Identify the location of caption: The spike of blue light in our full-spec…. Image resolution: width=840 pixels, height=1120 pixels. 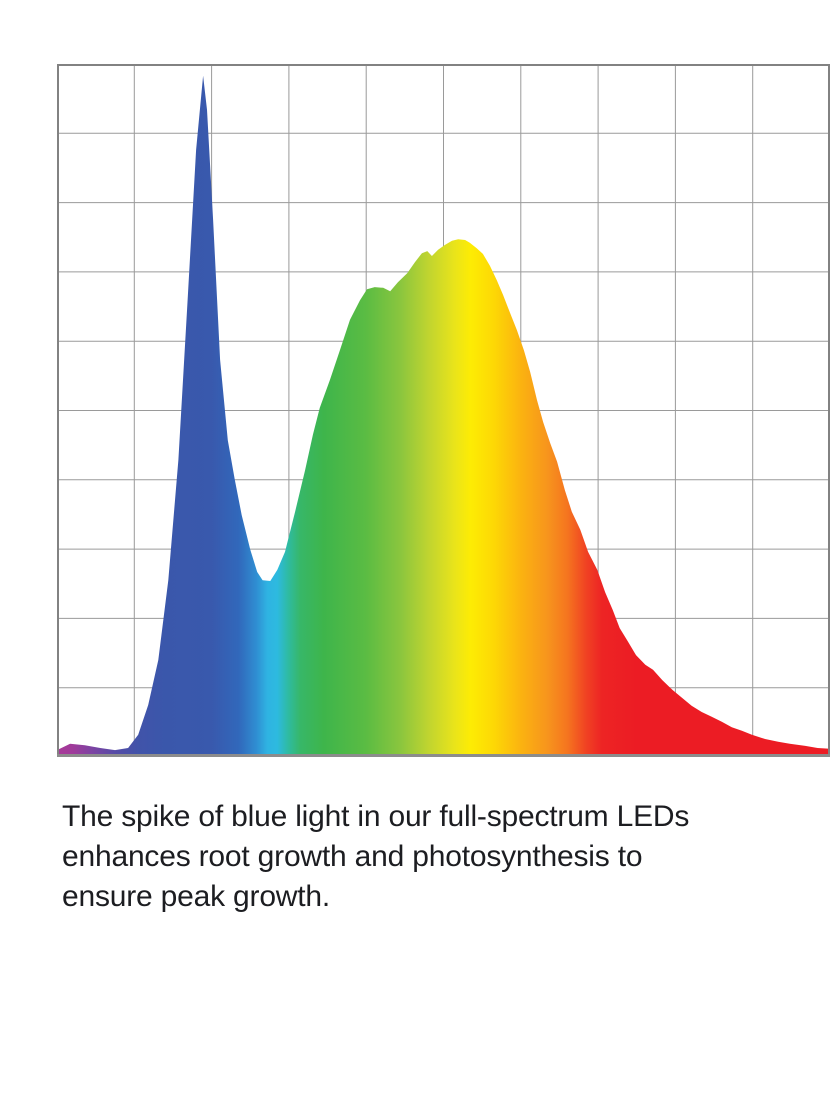
(427, 857).